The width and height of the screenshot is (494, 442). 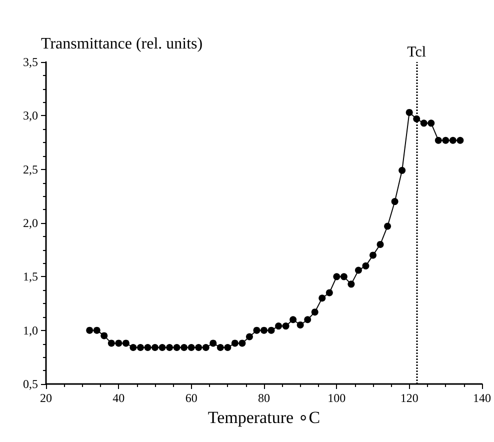 I want to click on ref-line-label: Tcl, so click(x=416, y=52).